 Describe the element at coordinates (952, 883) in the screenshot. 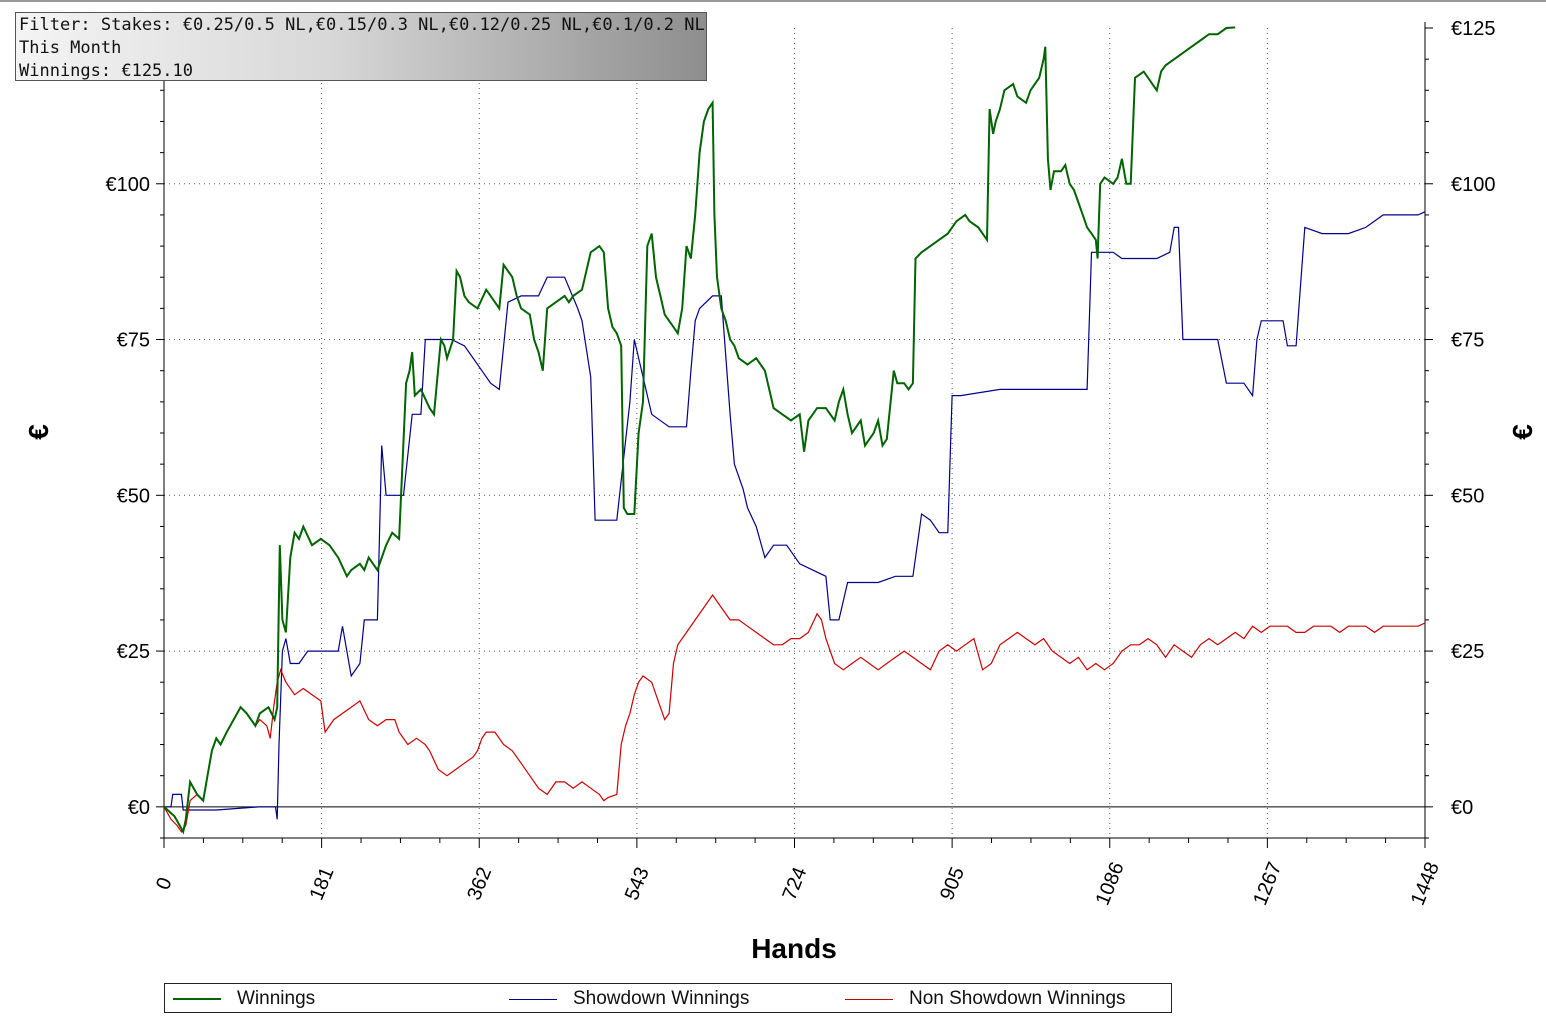

I see `x-tick-label: 905` at that location.